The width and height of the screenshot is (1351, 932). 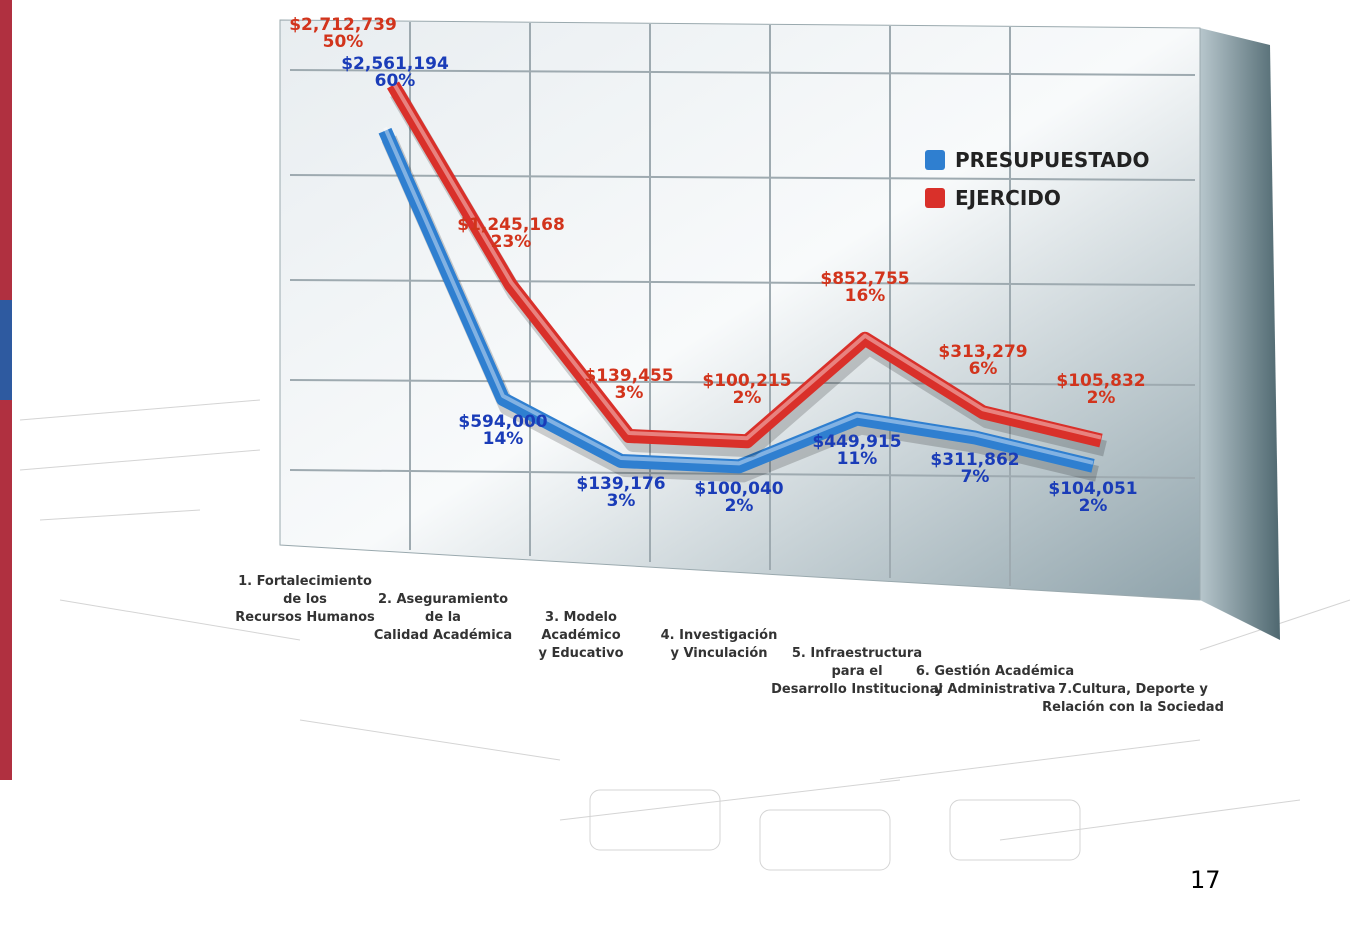 I want to click on value-label: $311,862, so click(x=975, y=460).